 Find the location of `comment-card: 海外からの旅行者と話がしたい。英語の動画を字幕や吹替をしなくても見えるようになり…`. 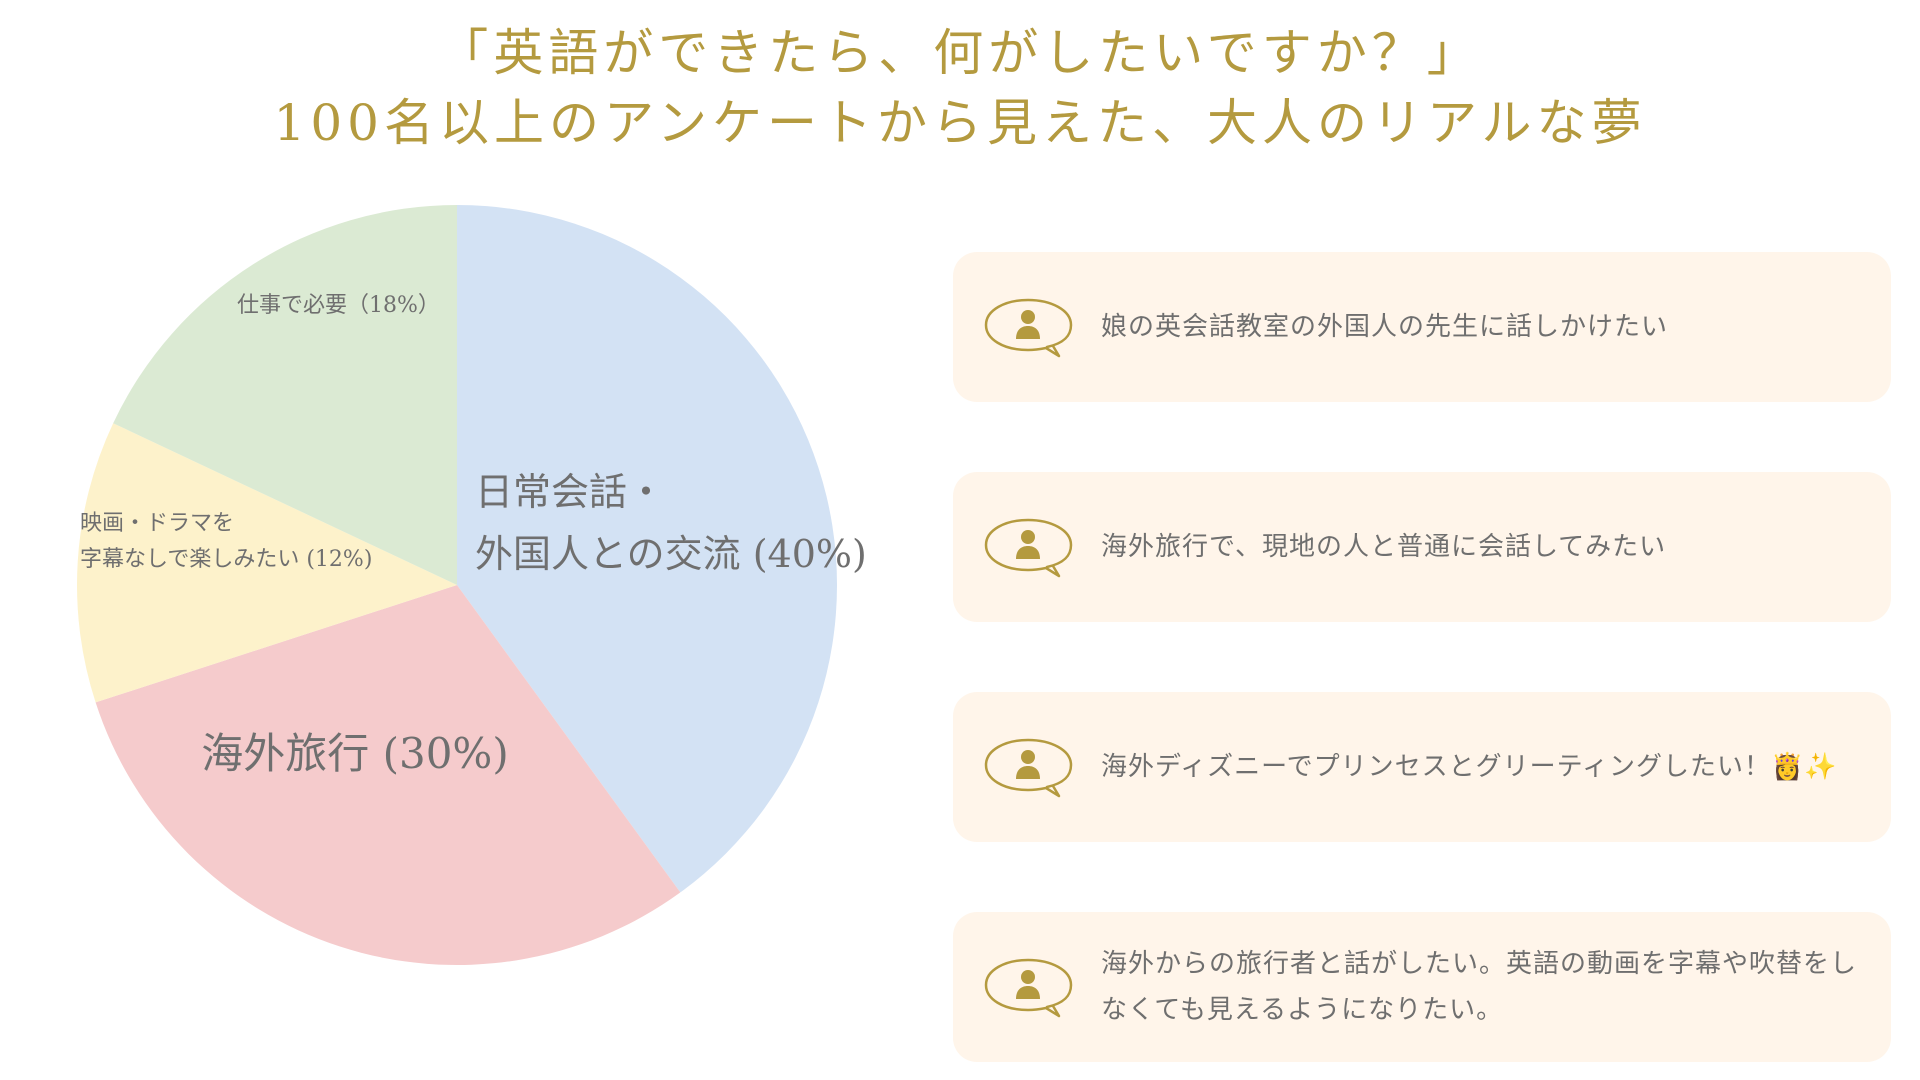

comment-card: 海外からの旅行者と話がしたい。英語の動画を字幕や吹替をしなくても見えるようになり… is located at coordinates (1422, 987).